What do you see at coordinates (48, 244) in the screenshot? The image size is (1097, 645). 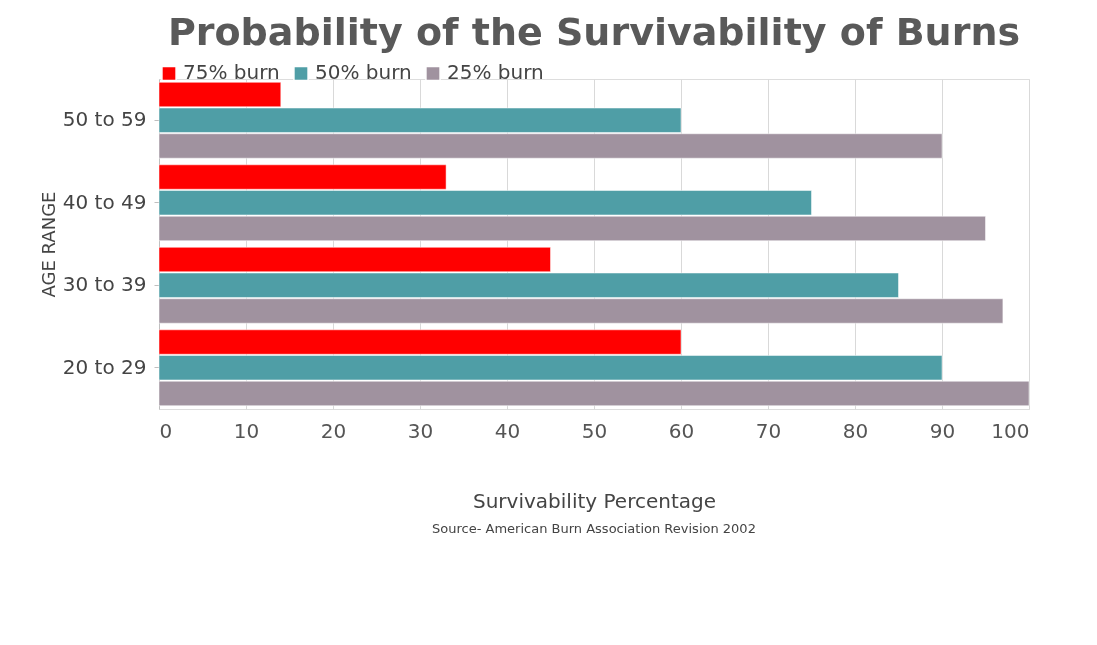 I see `y-axis-title: AGE RANGE` at bounding box center [48, 244].